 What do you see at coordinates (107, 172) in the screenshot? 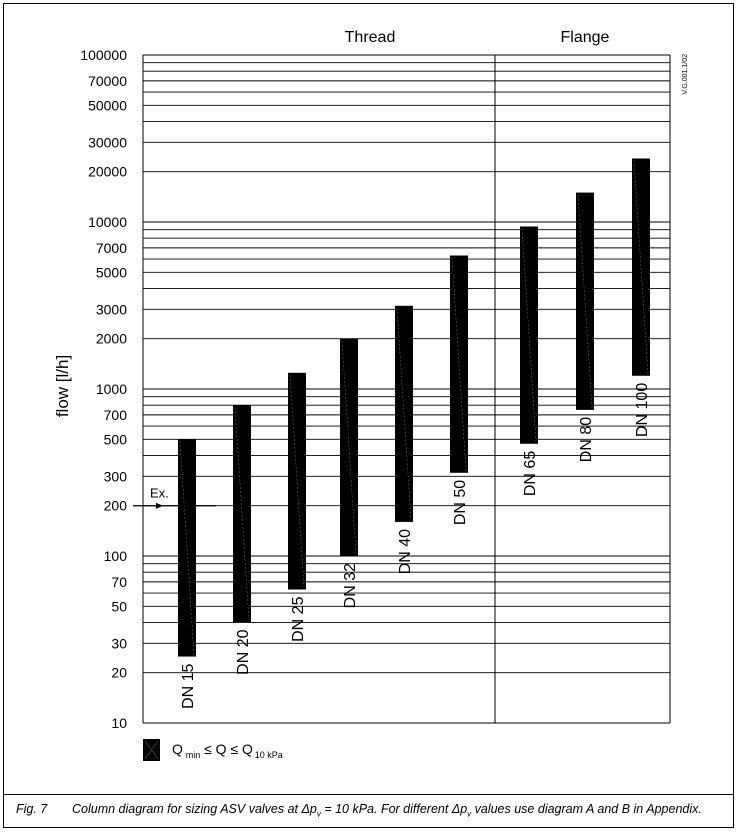
I see `y-tick-label: 20000` at bounding box center [107, 172].